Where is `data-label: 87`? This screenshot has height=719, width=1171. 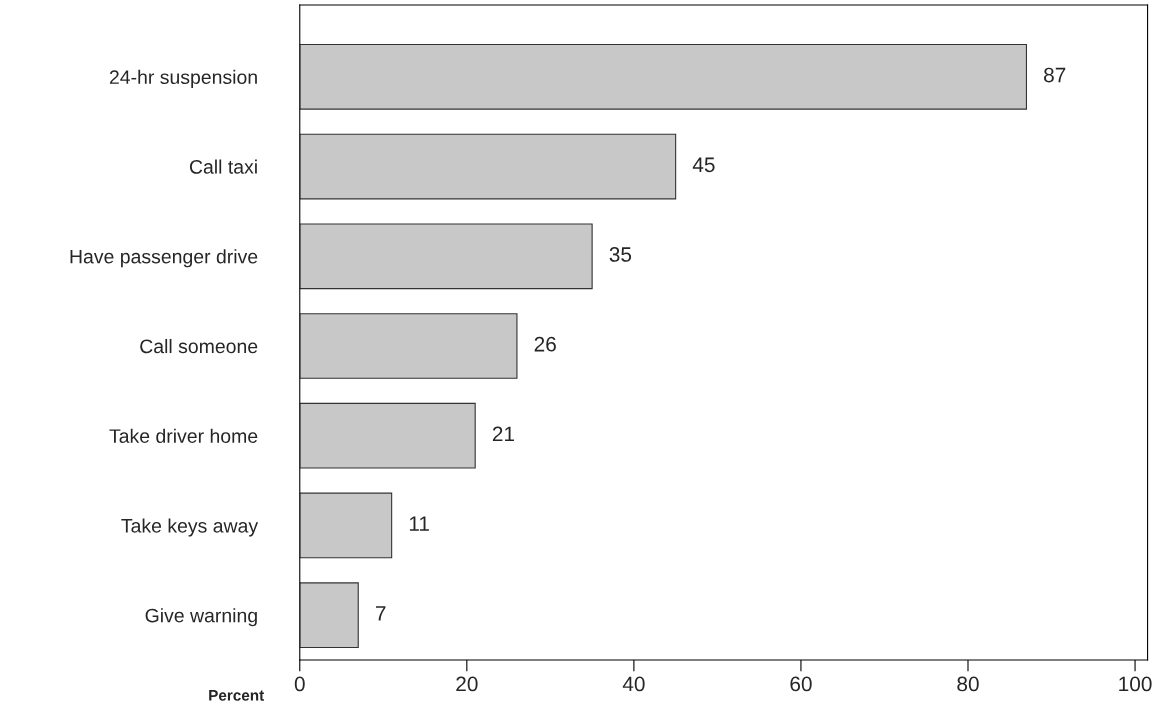 data-label: 87 is located at coordinates (1055, 75).